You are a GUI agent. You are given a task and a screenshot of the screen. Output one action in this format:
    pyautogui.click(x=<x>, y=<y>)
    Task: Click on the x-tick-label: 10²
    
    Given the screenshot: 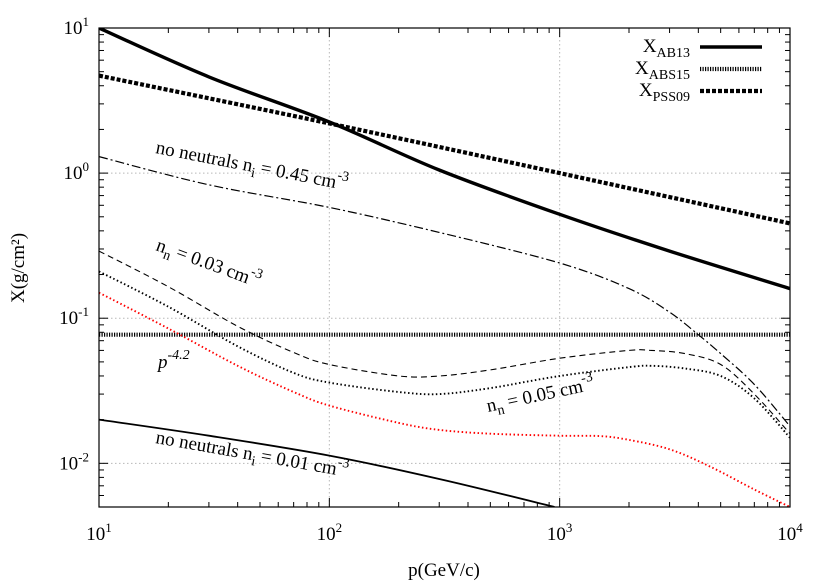 What is the action you would take?
    pyautogui.click(x=330, y=532)
    